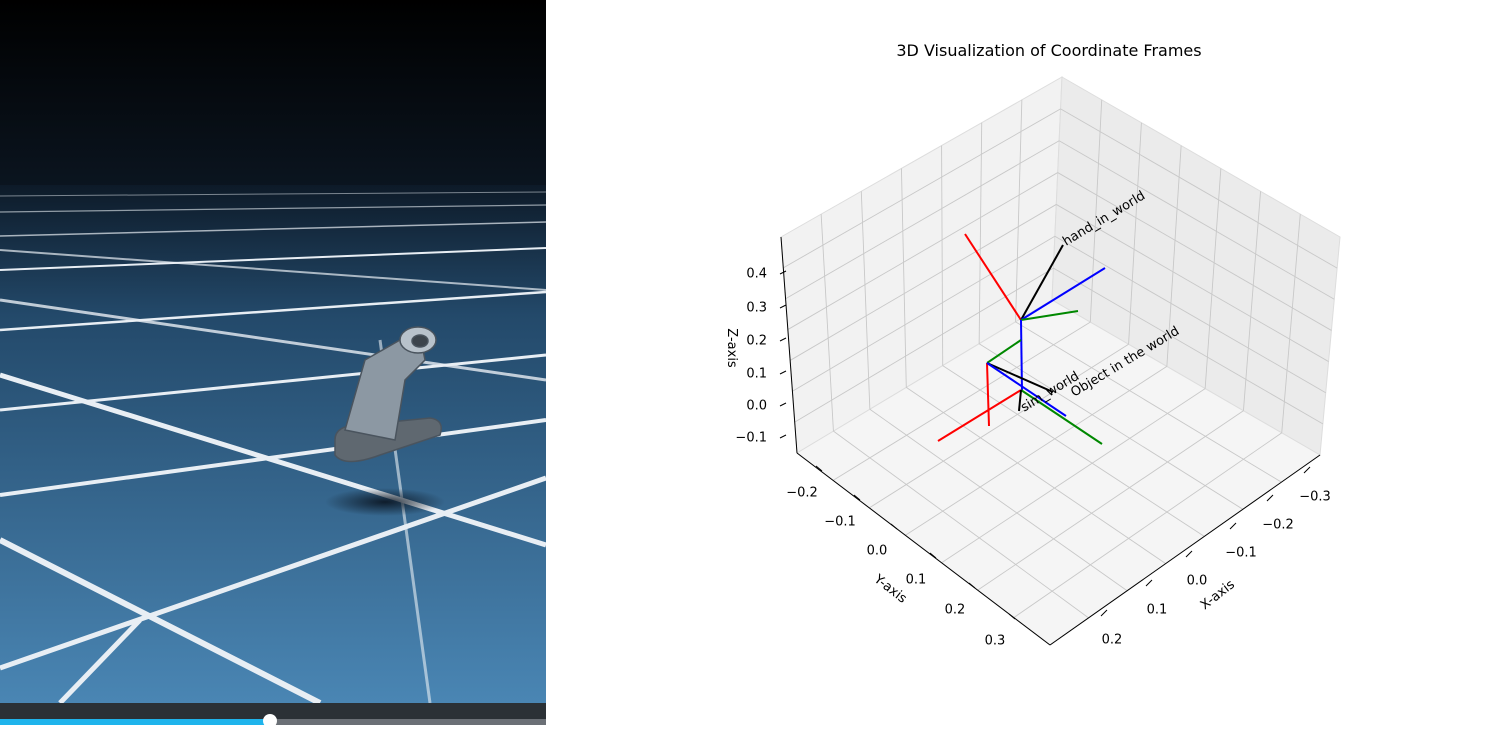 The width and height of the screenshot is (1498, 729). Describe the element at coordinates (1021, 339) in the screenshot. I see `frames` at that location.